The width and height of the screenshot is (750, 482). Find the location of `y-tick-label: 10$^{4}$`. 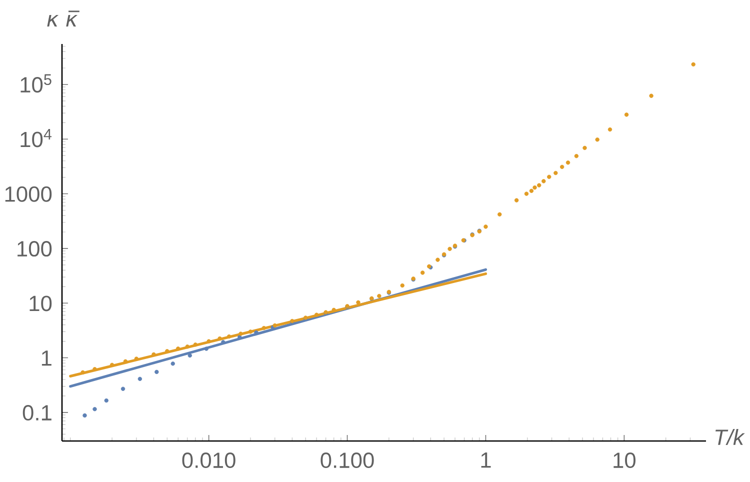

y-tick-label: 10$^{4}$ is located at coordinates (36, 138).